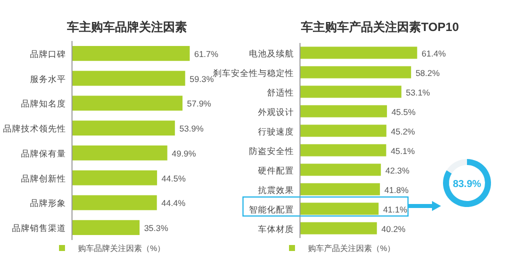  Describe the element at coordinates (173, 203) in the screenshot. I see `data-label: 44.4%` at that location.